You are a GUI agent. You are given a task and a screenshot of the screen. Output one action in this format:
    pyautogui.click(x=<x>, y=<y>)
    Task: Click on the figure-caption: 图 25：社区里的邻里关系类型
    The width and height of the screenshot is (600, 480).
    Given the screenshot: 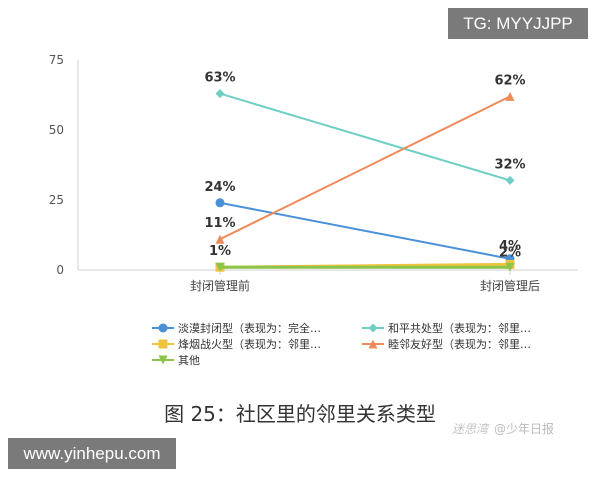 What is the action you would take?
    pyautogui.click(x=300, y=414)
    